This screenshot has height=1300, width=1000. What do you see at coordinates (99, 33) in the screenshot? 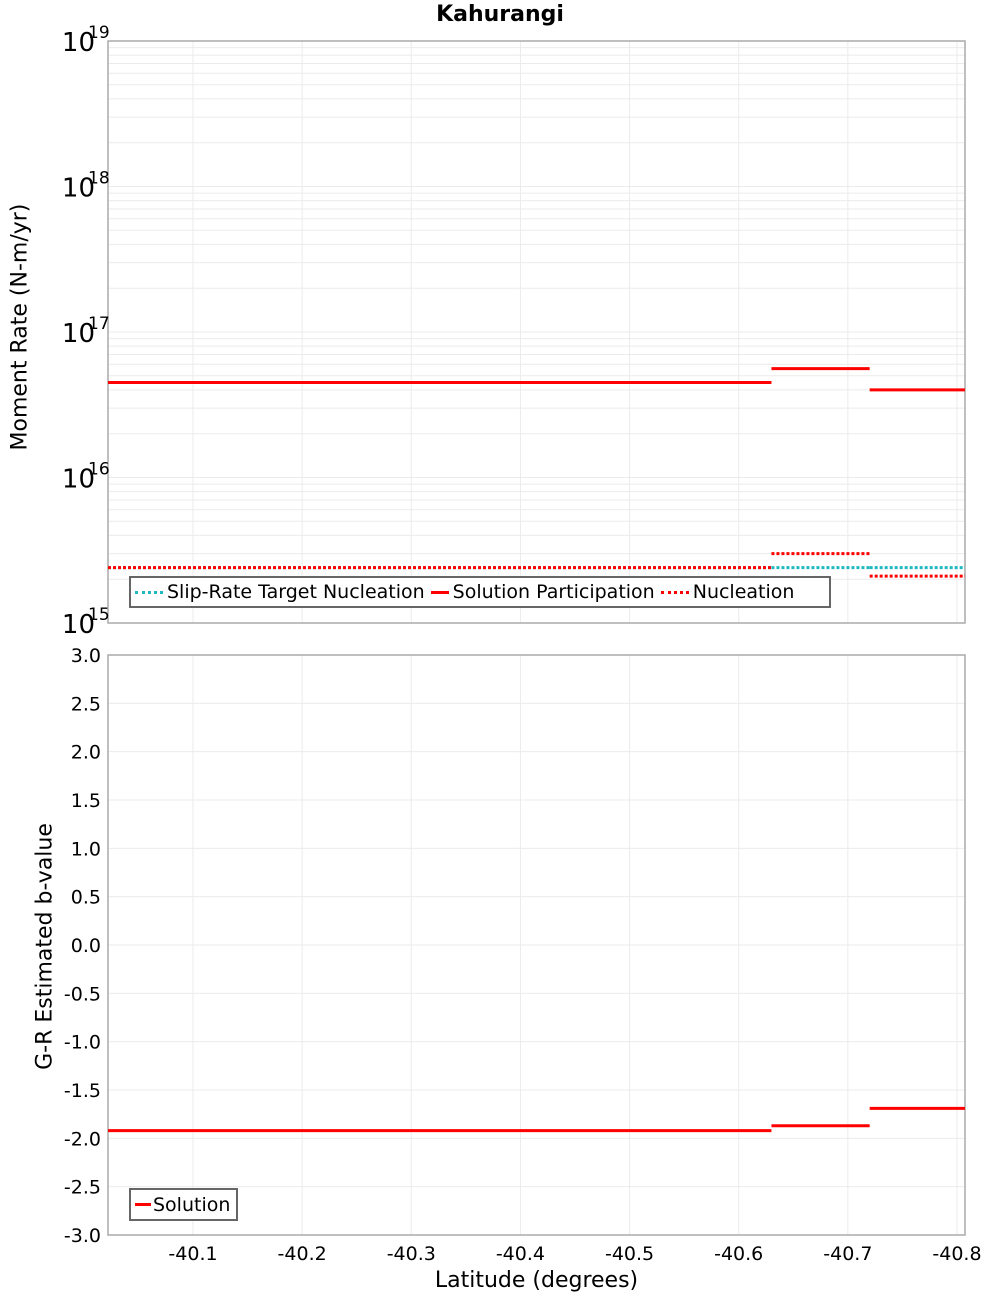
I see `svg-text: 19` at bounding box center [99, 33].